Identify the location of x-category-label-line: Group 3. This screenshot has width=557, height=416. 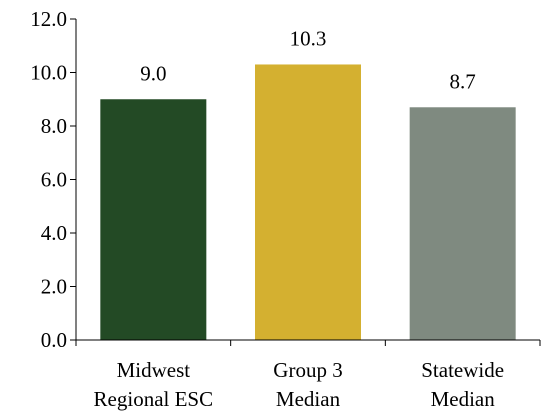
(307, 370).